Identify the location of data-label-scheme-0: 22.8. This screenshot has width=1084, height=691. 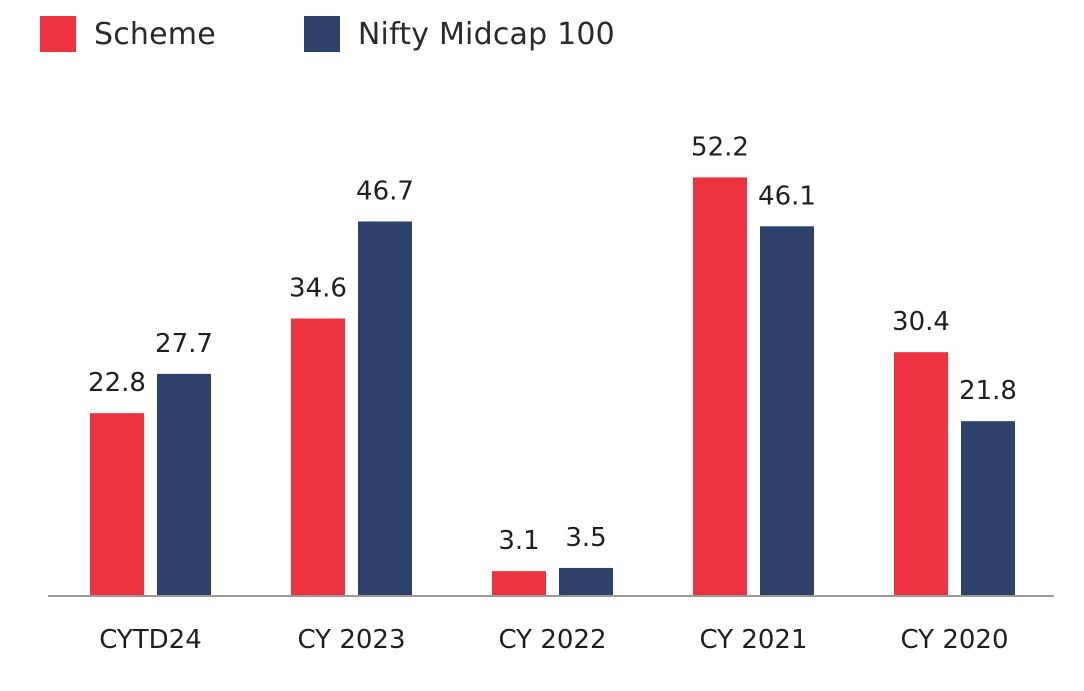
(117, 383).